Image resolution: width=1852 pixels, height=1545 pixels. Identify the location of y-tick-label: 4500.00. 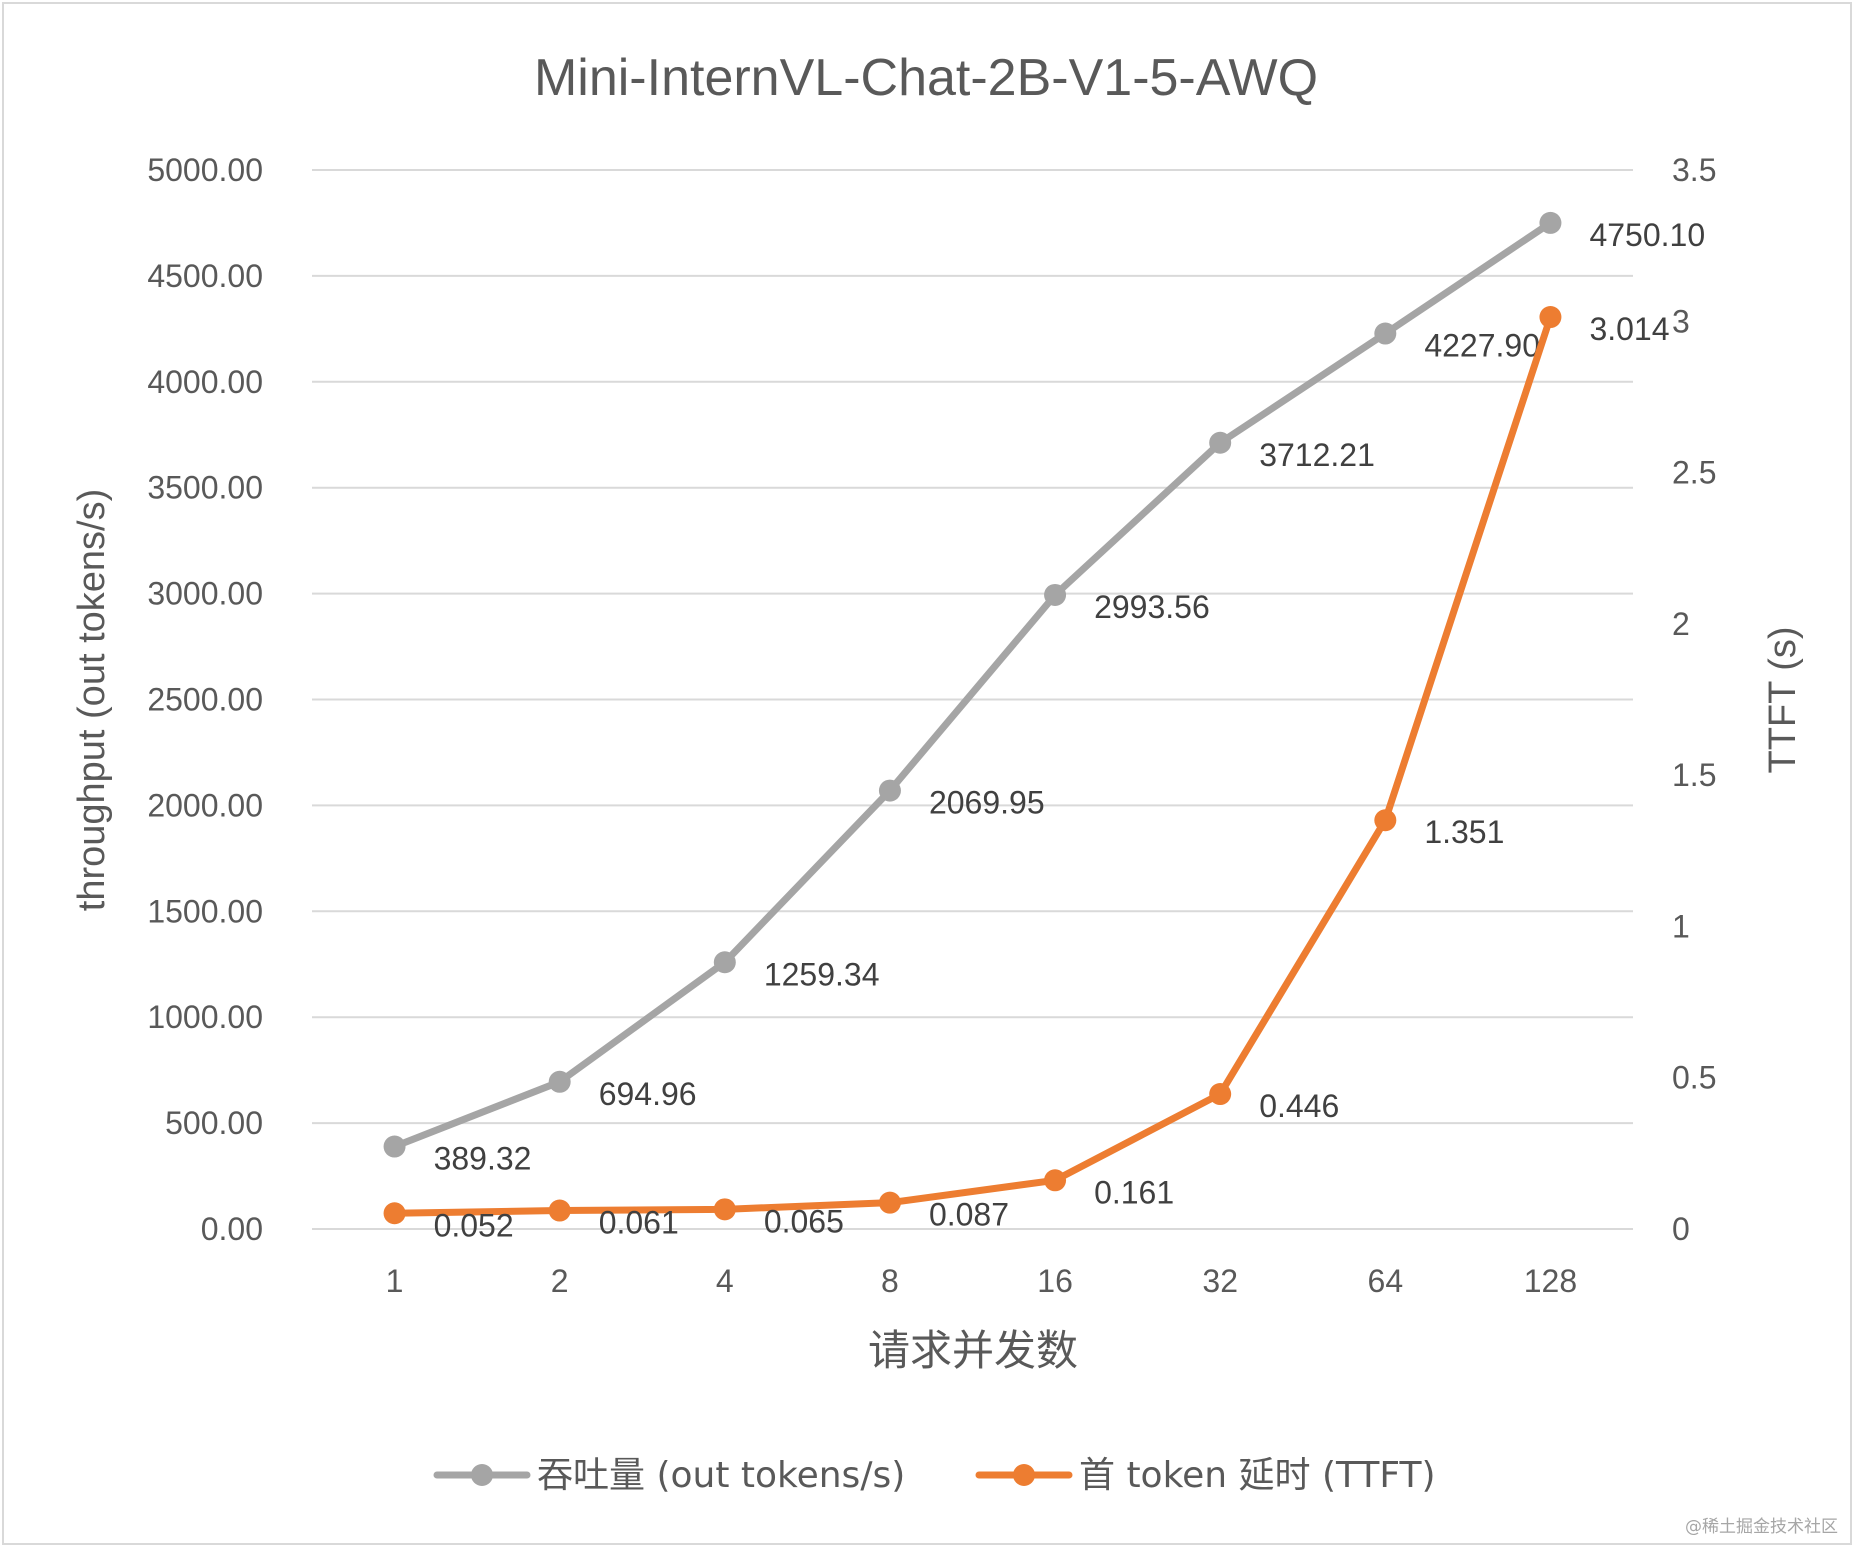
(205, 276).